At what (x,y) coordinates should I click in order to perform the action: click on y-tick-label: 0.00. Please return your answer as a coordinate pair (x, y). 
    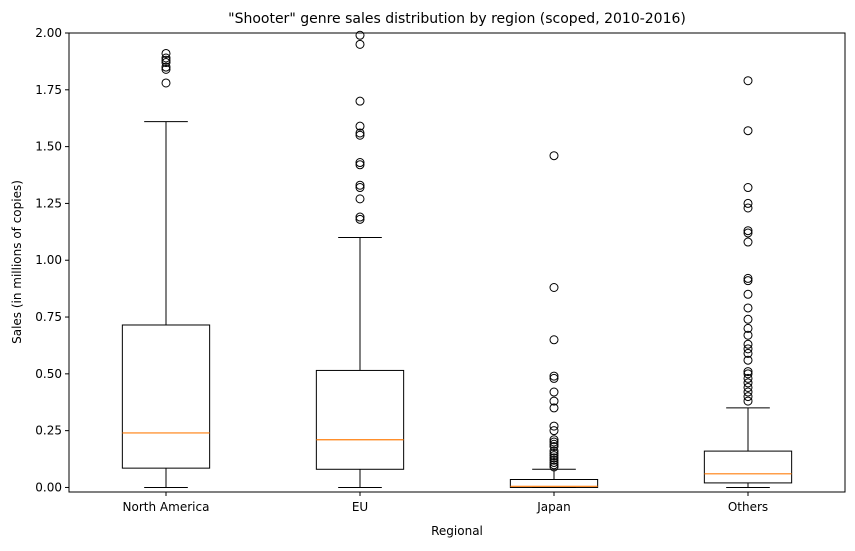
    Looking at the image, I should click on (48, 487).